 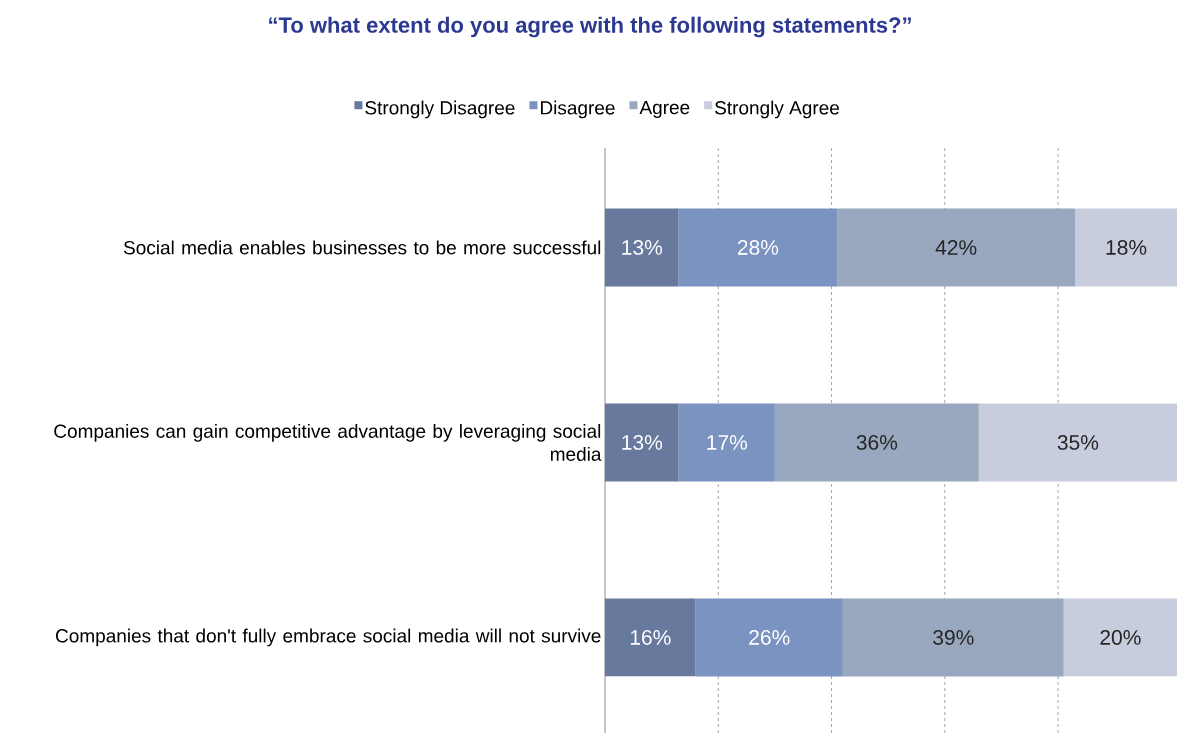 I want to click on legend-label: Strongly Agree, so click(x=777, y=109).